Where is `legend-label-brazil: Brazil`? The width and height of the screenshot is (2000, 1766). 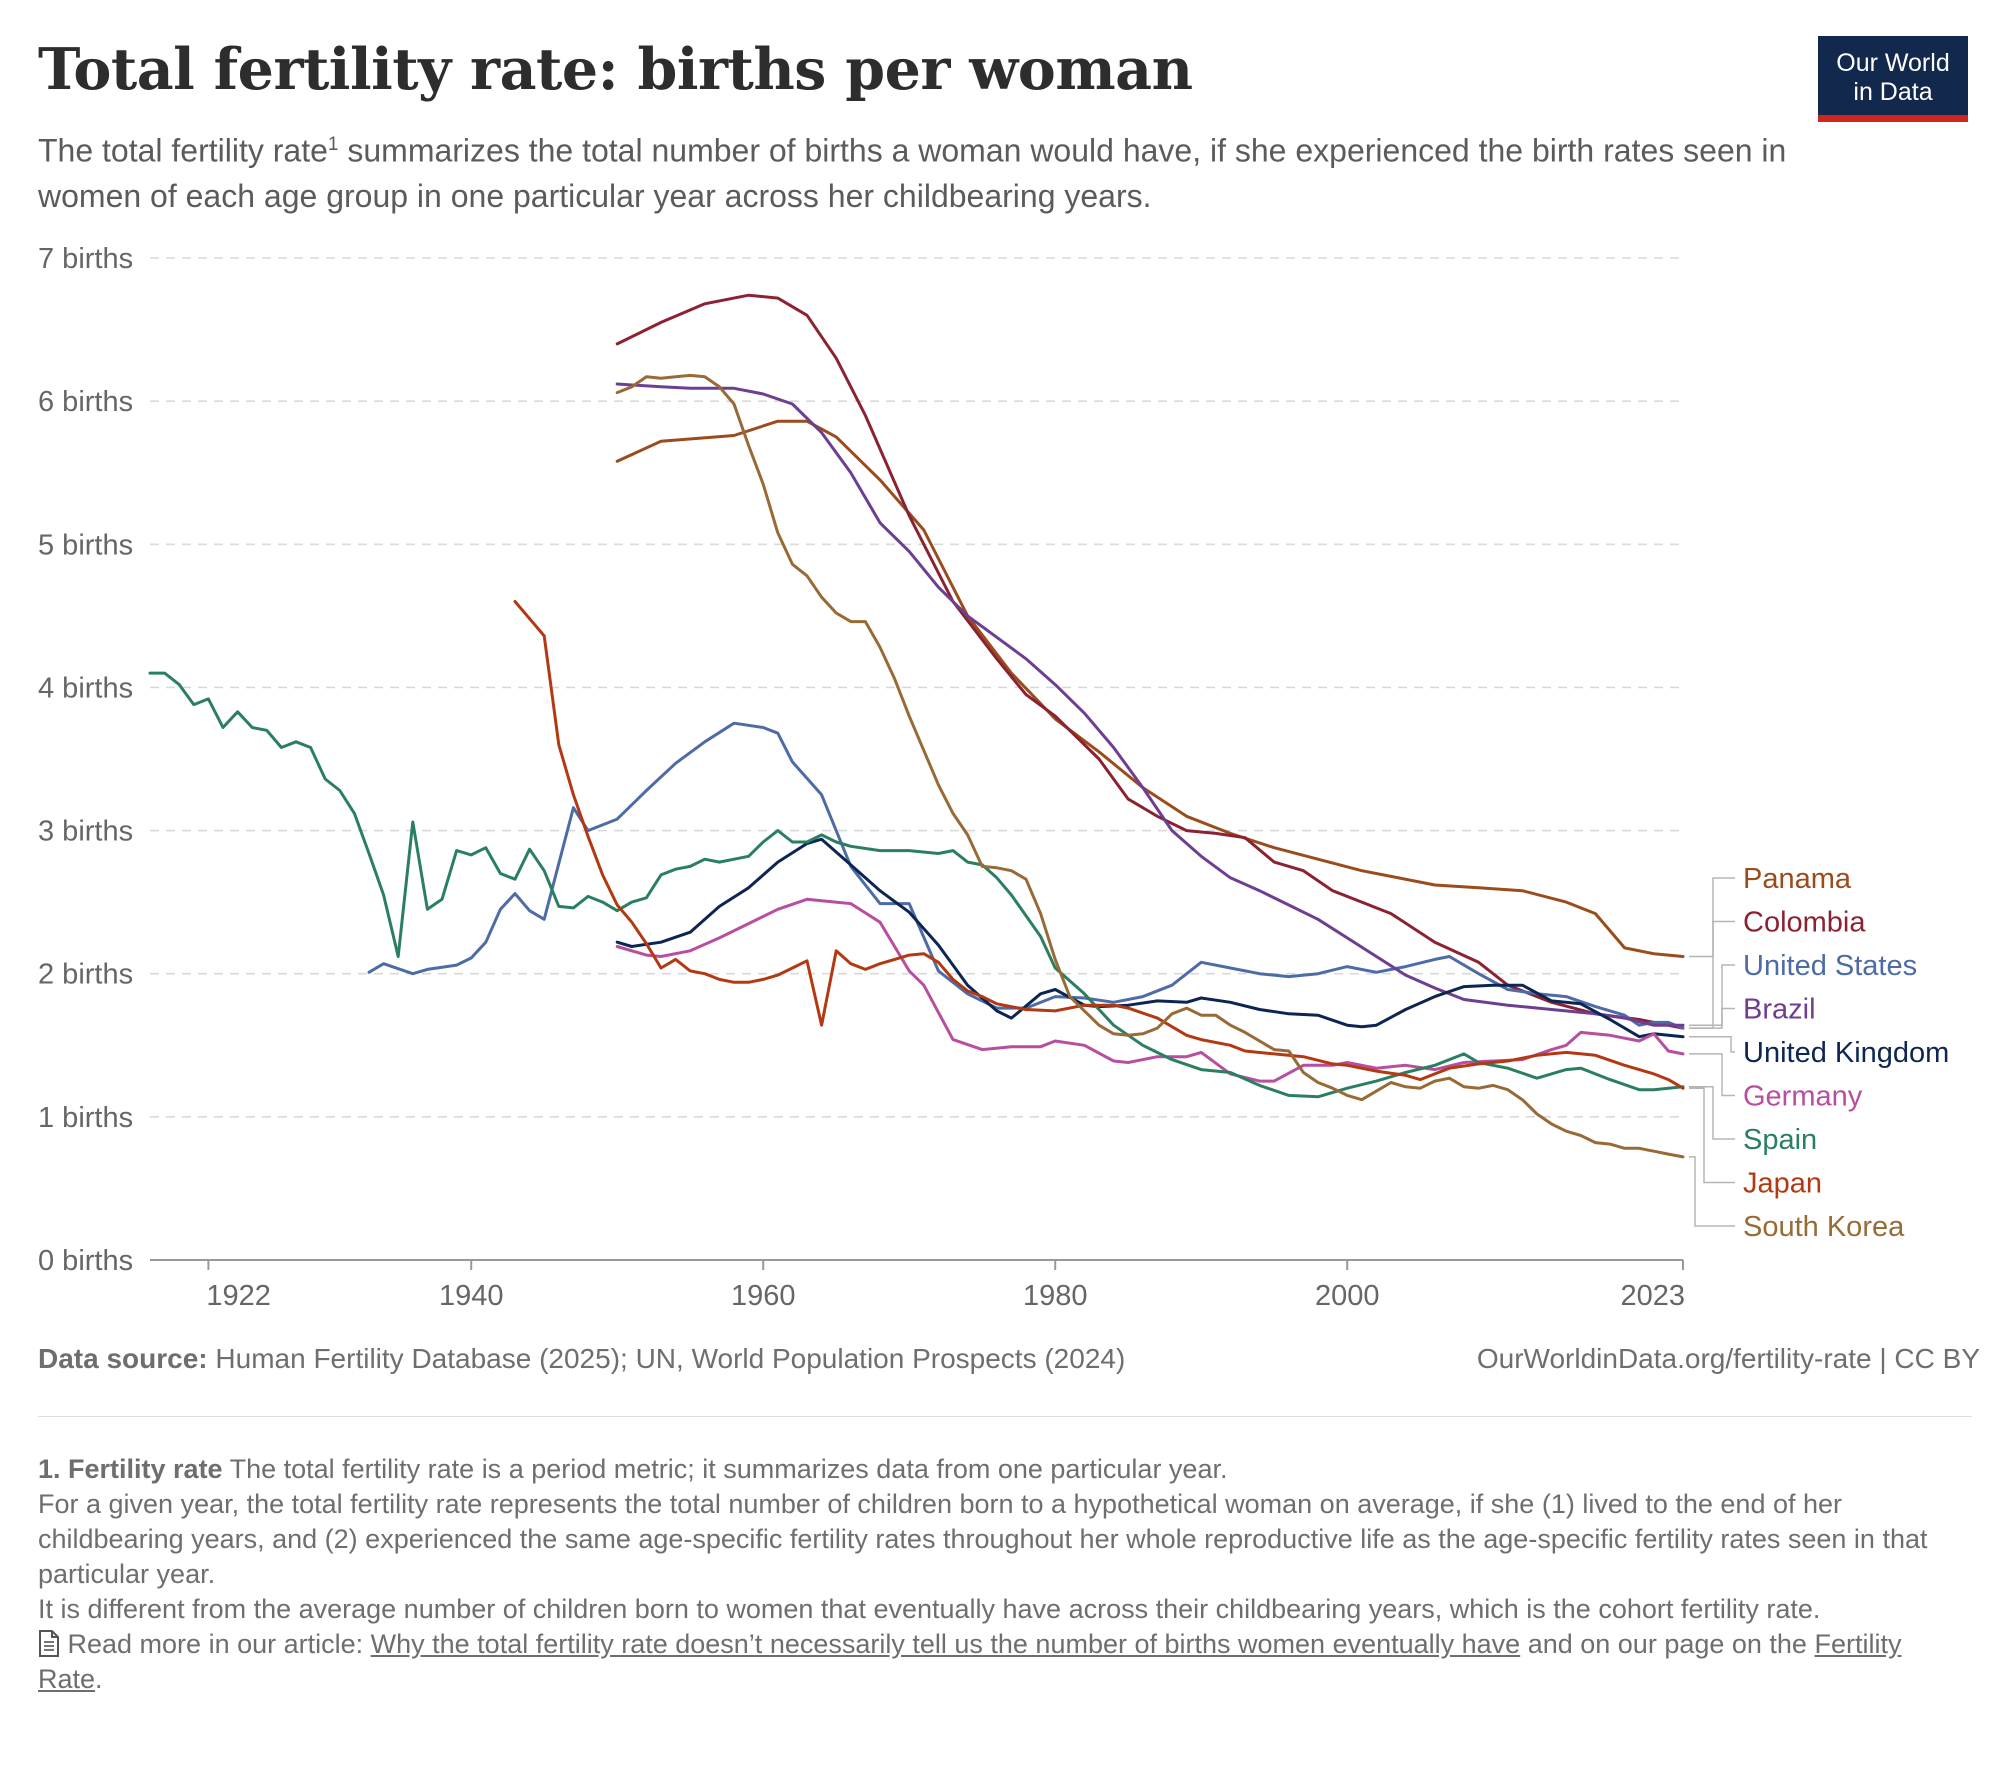
legend-label-brazil: Brazil is located at coordinates (1779, 1010).